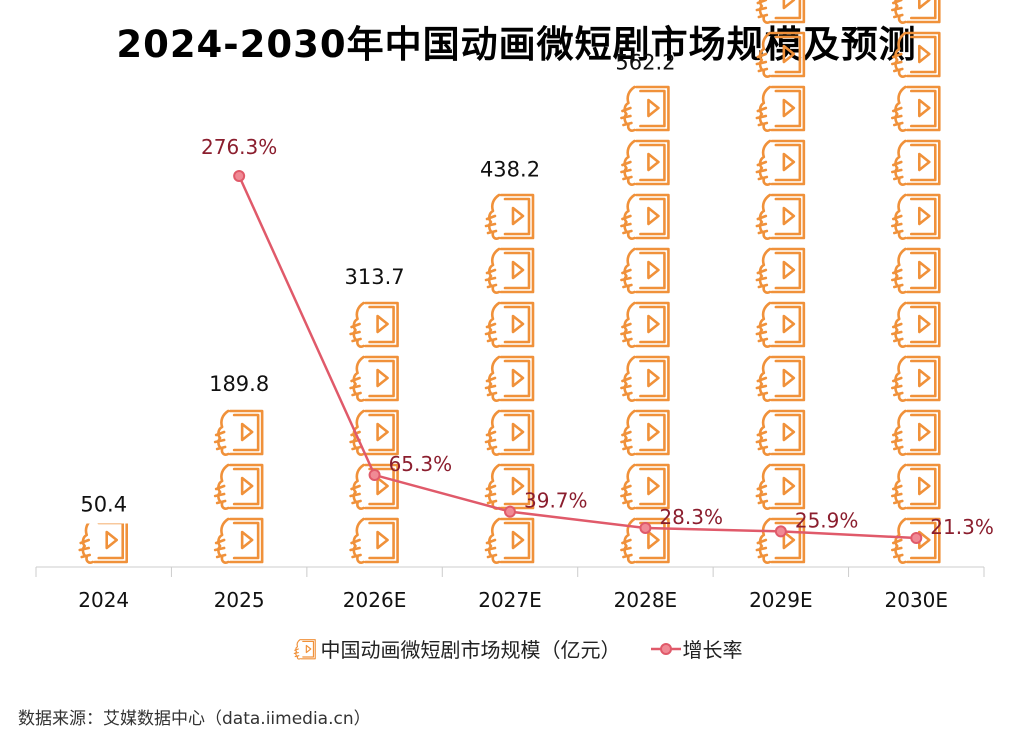 This screenshot has width=1033, height=738. What do you see at coordinates (510, 169) in the screenshot?
I see `bar-value-label: 438.2` at bounding box center [510, 169].